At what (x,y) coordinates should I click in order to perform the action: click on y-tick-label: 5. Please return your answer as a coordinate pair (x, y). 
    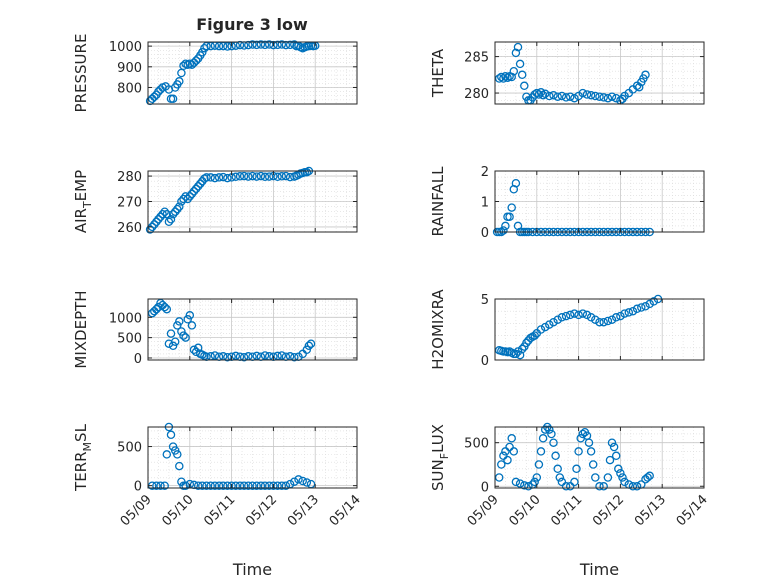
    Looking at the image, I should click on (485, 300).